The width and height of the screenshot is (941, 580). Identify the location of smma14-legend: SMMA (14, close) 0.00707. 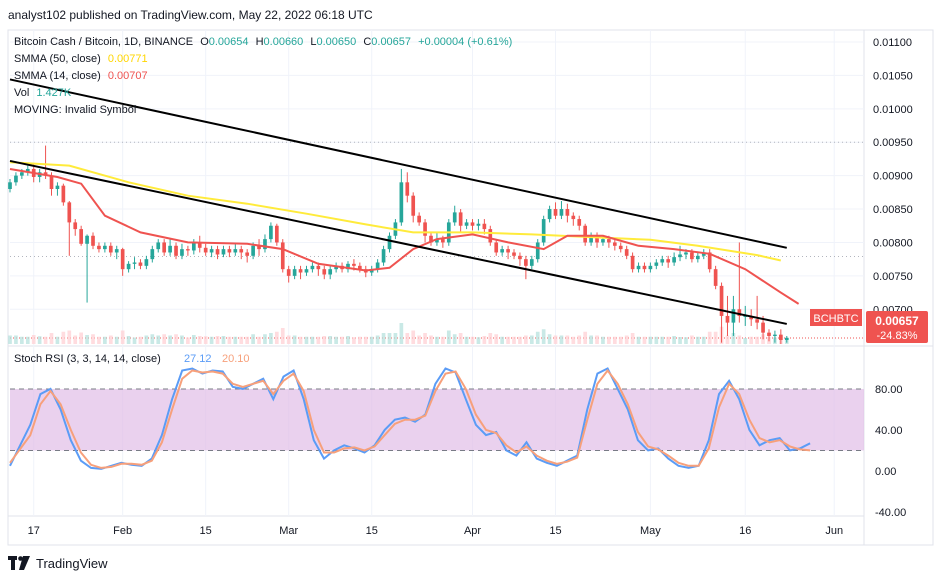
(81, 76).